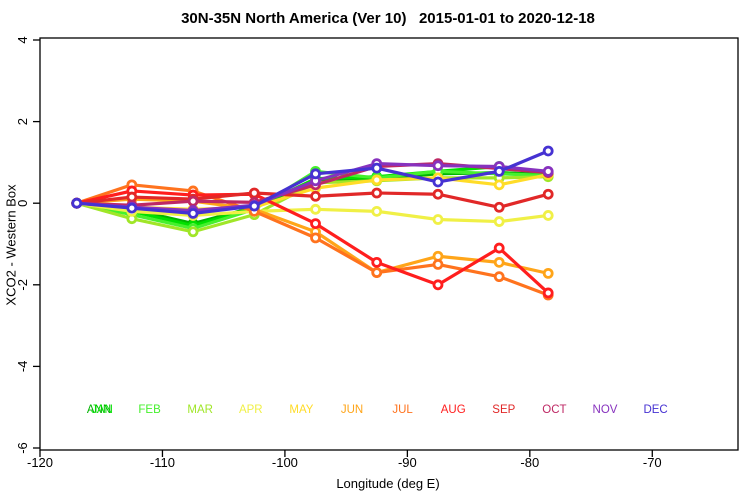  I want to click on legend-JUN: JUN, so click(352, 410).